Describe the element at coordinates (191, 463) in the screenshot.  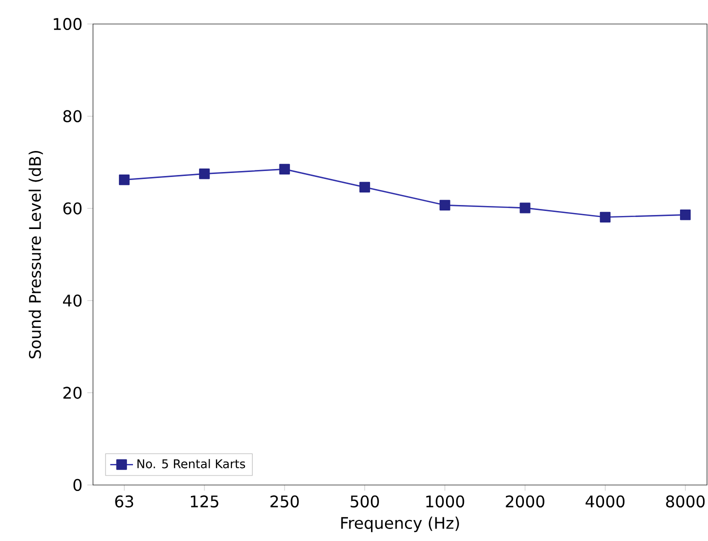
I see `legend-label: No. 5 Rental Karts` at that location.